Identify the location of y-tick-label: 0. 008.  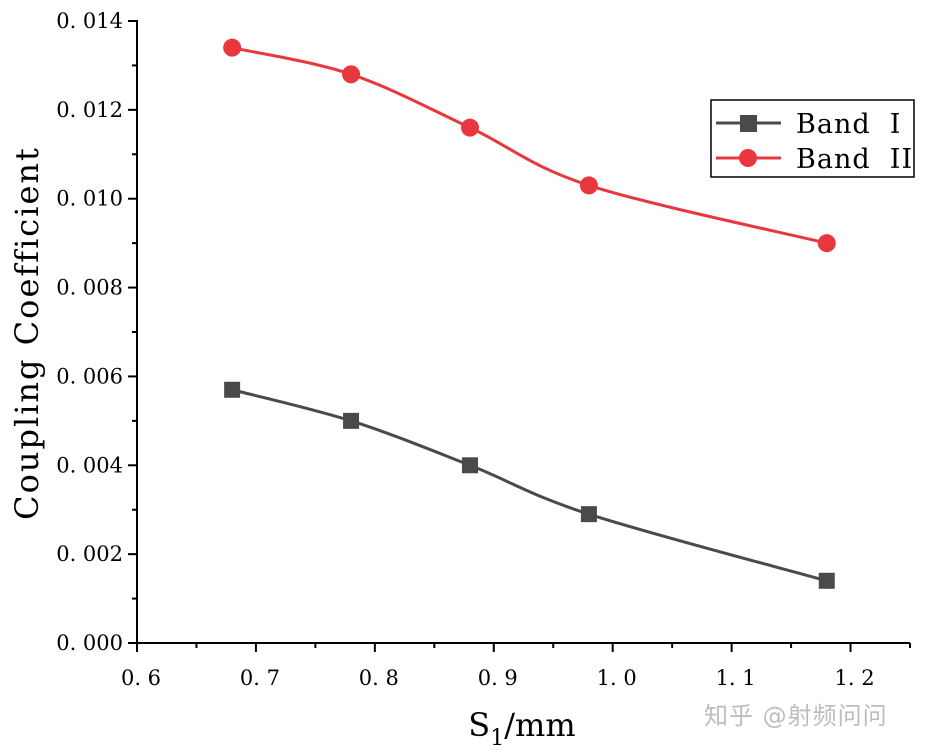
(89, 288).